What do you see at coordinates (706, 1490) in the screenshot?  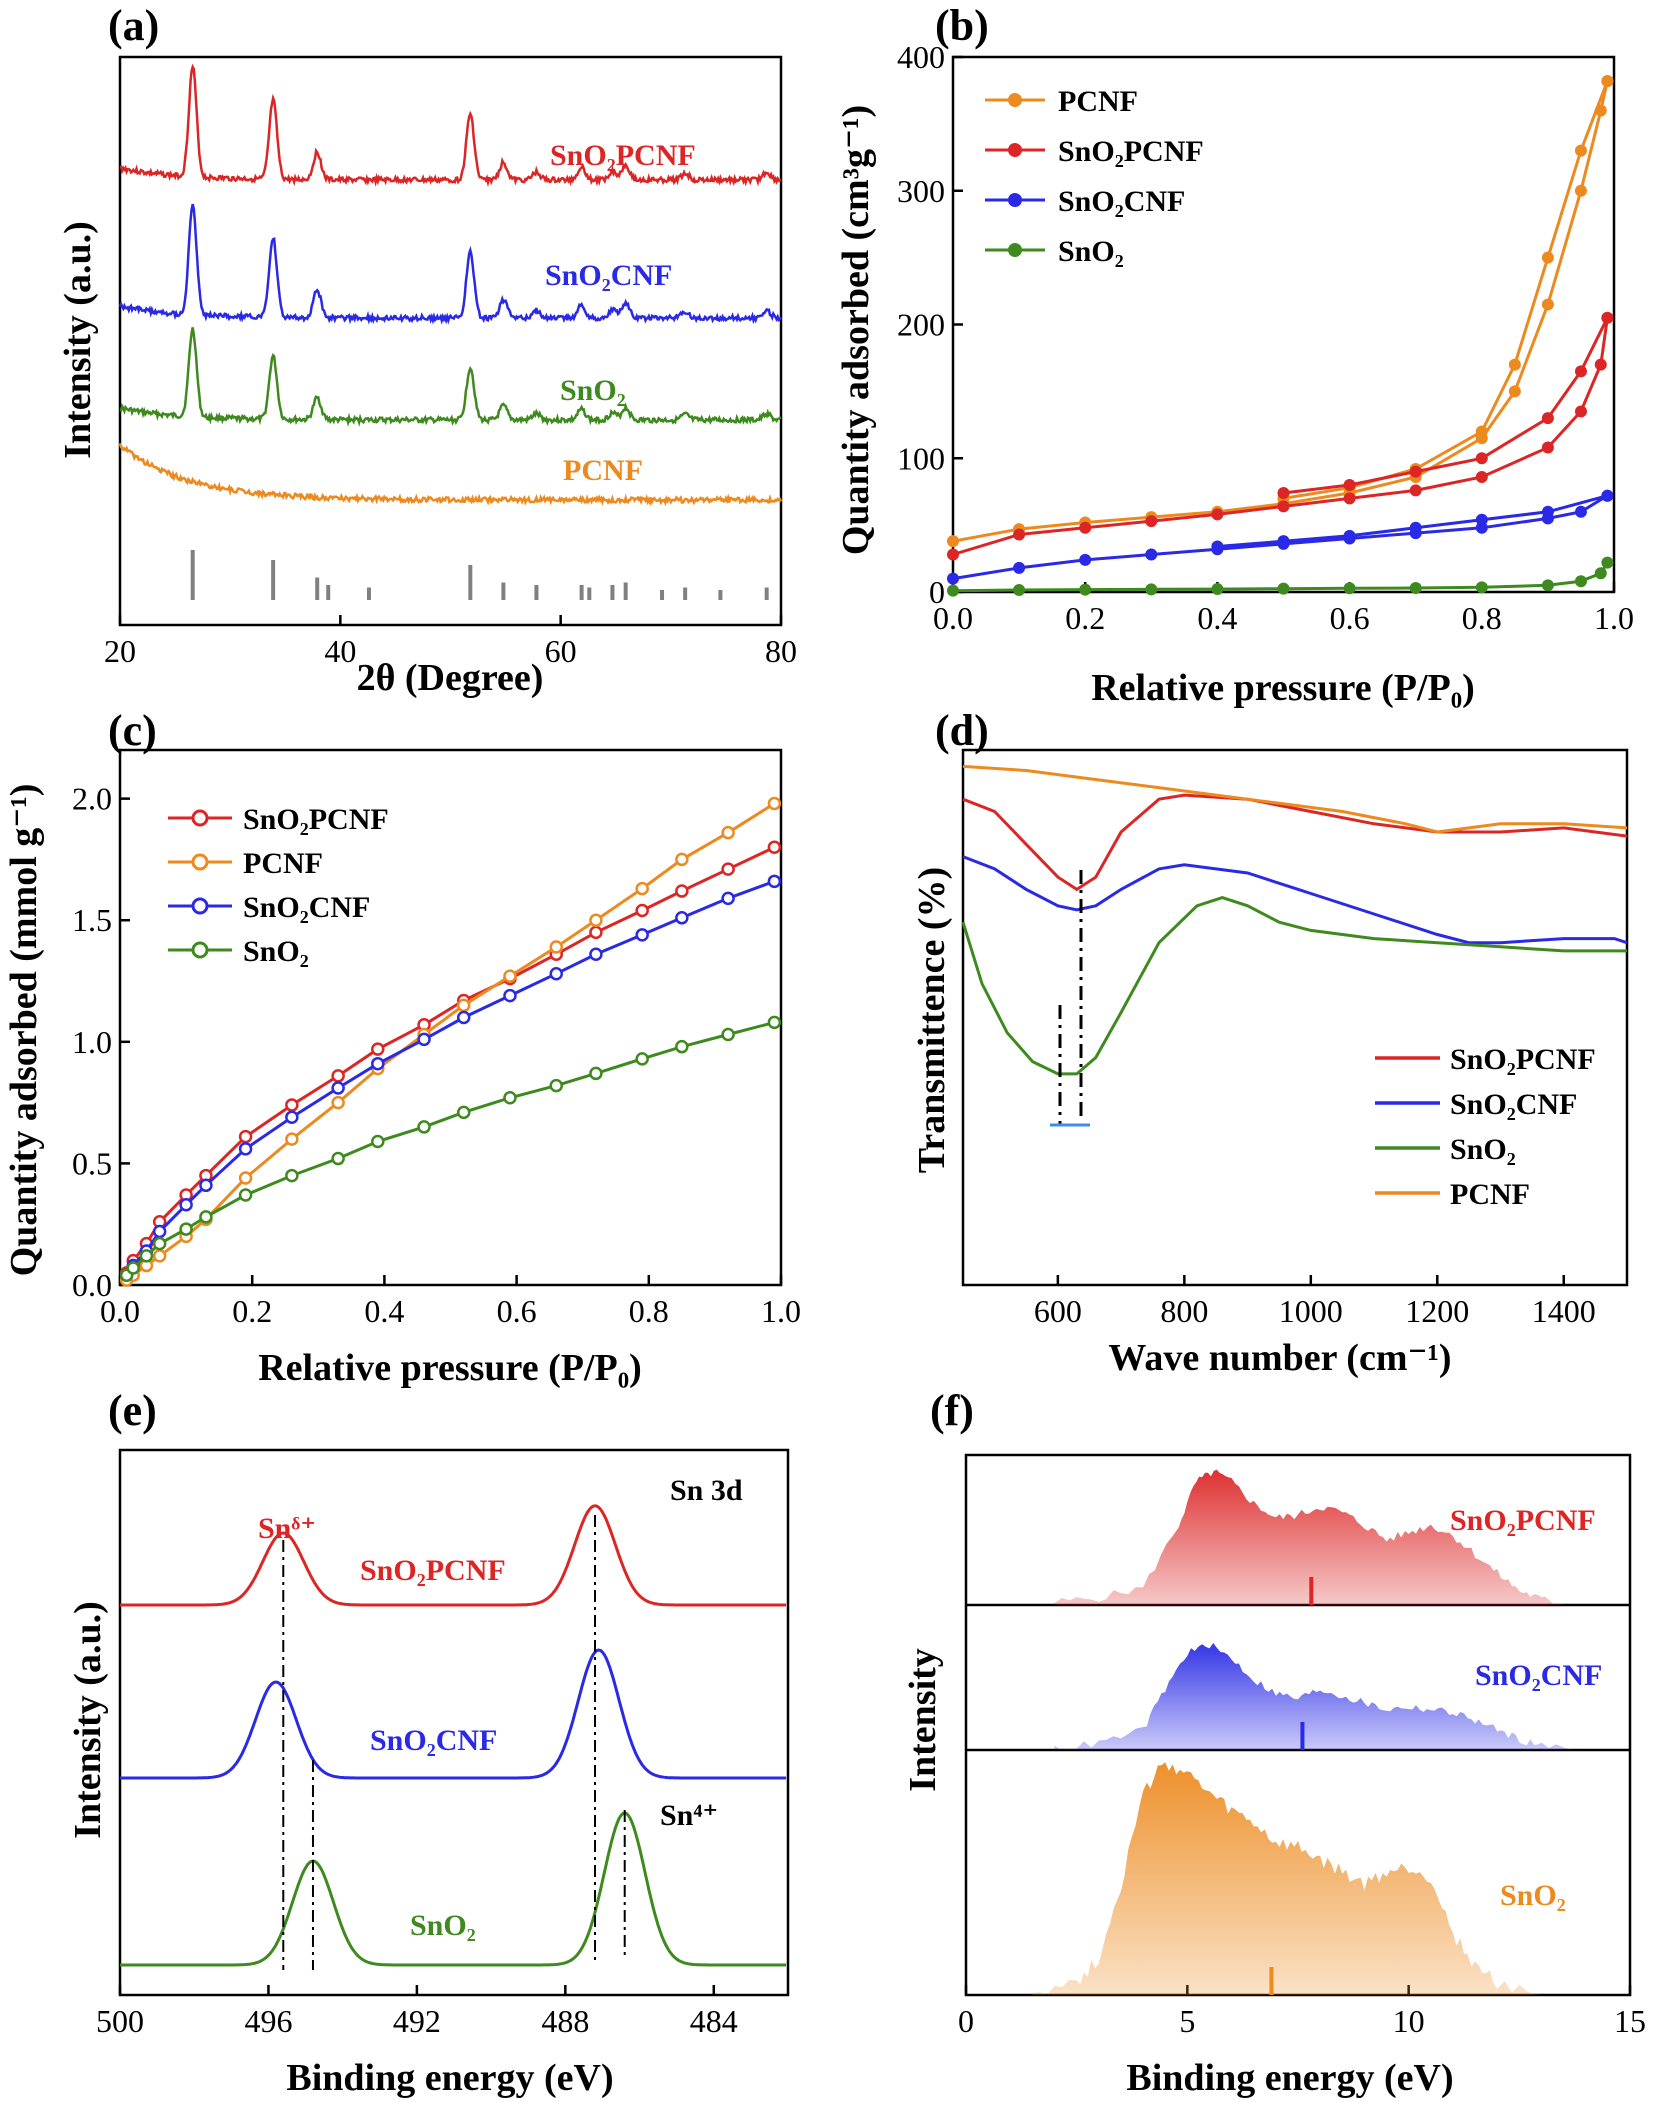 I see `panel-e-annotation-sn3d: Sn 3d` at bounding box center [706, 1490].